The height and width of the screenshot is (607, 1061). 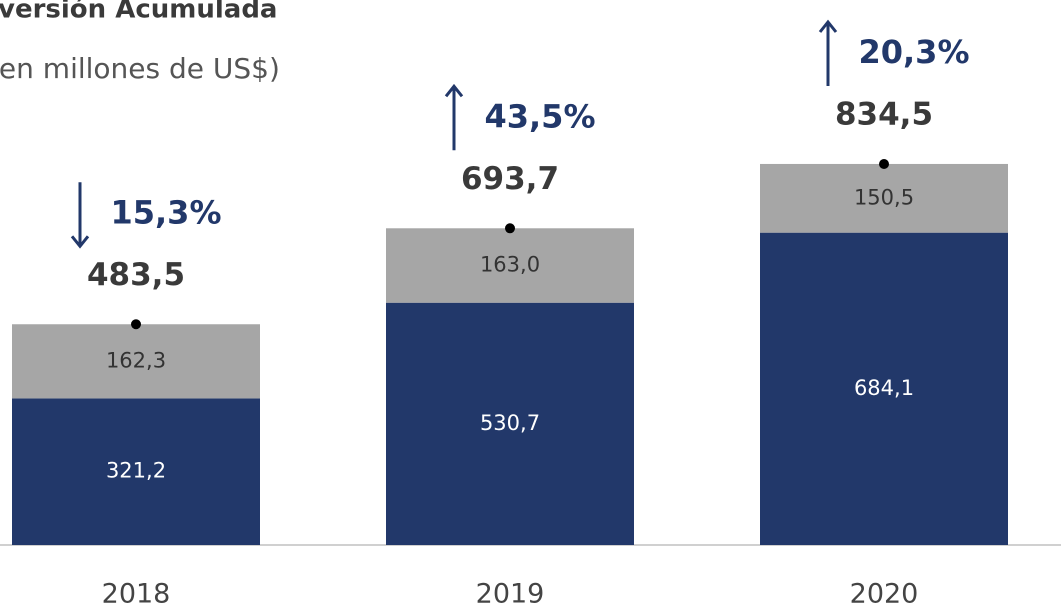 What do you see at coordinates (510, 179) in the screenshot?
I see `total-label: 693,7` at bounding box center [510, 179].